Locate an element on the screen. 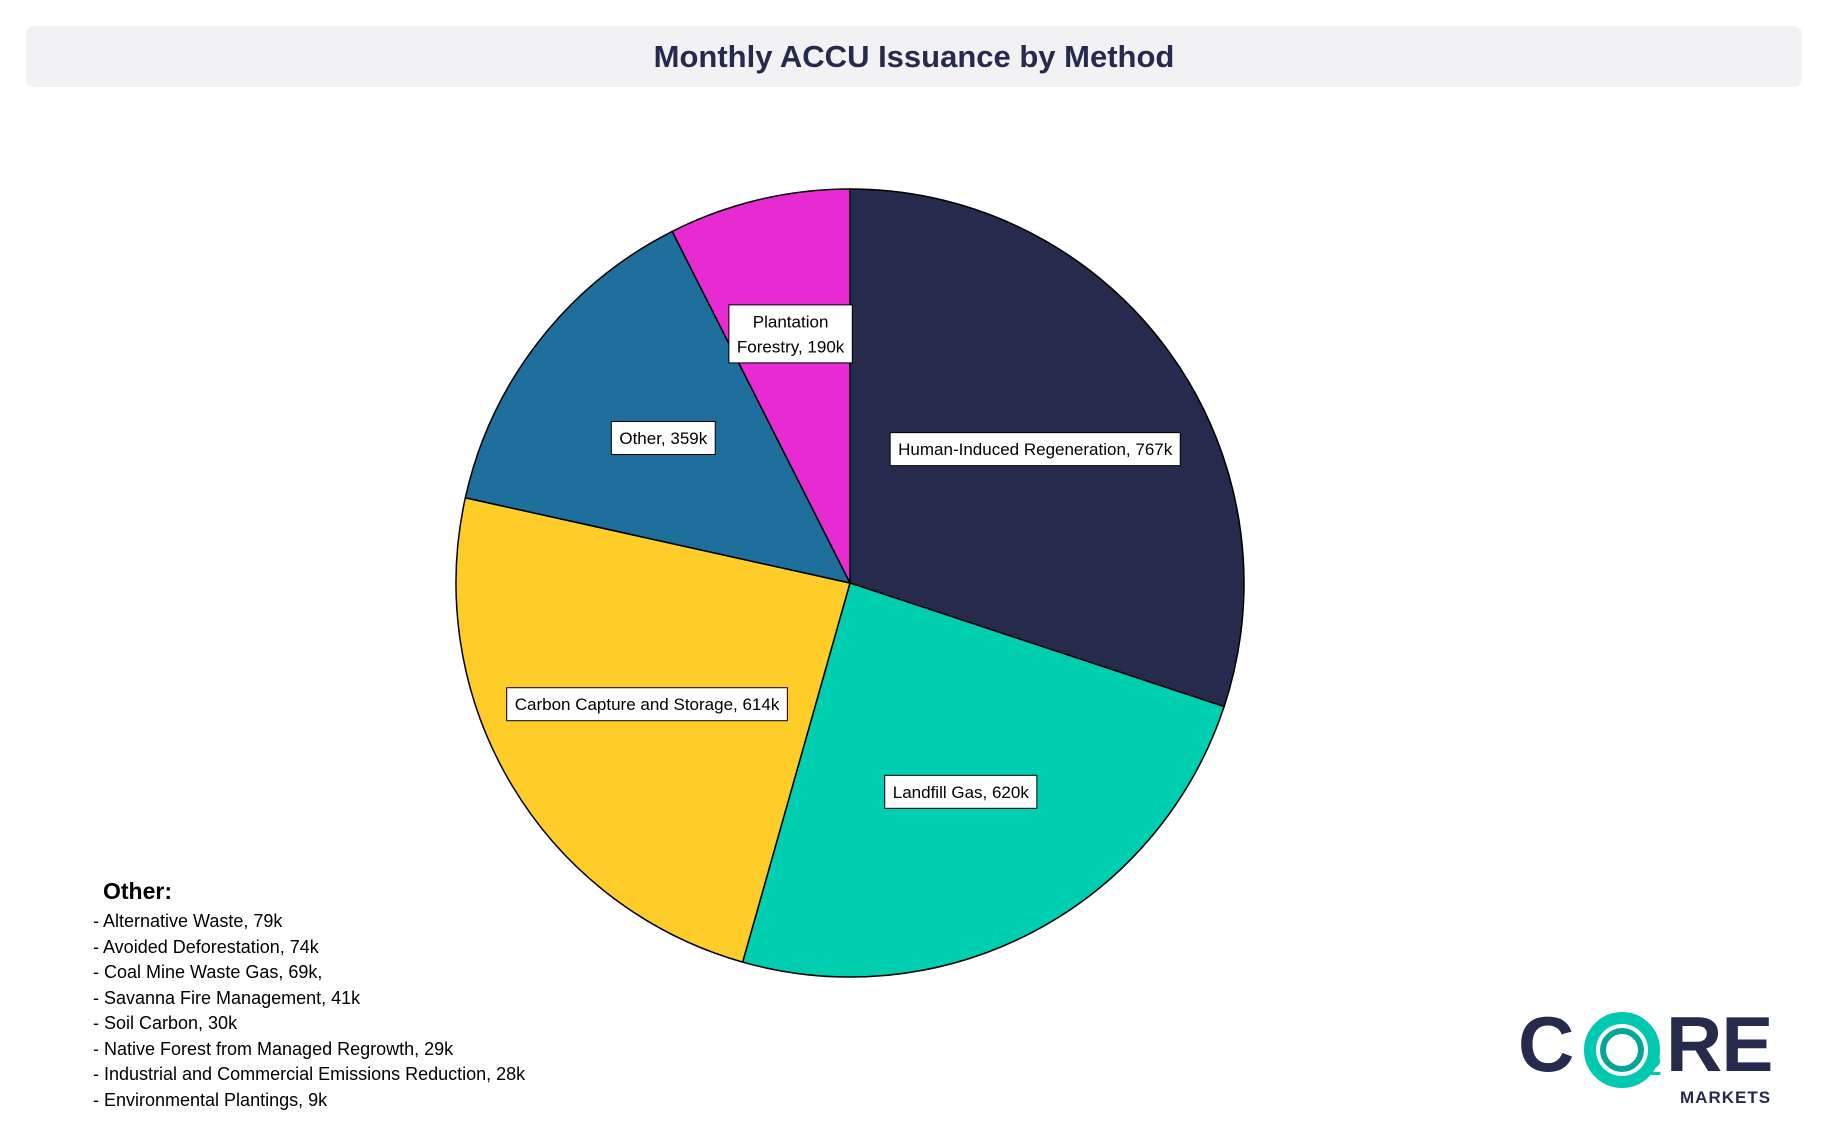  slice-label-text: Other, 359k is located at coordinates (663, 438).